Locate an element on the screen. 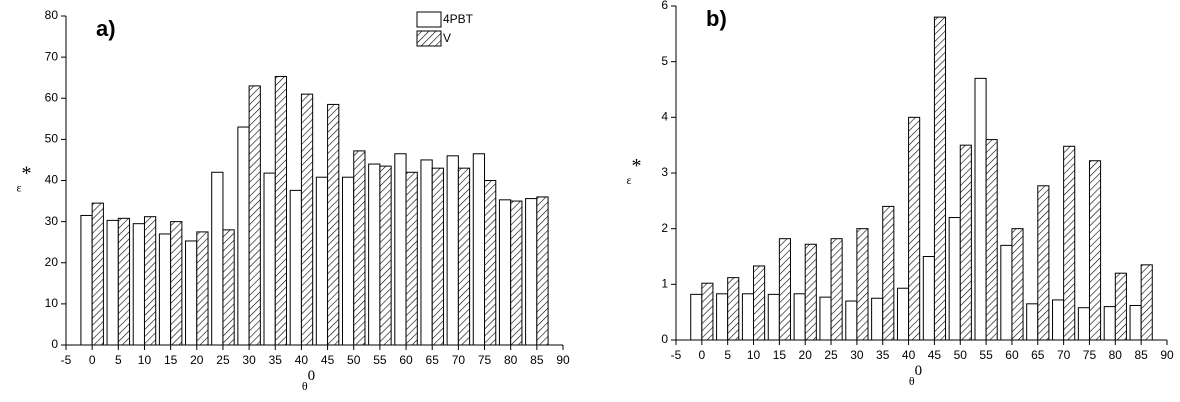 The height and width of the screenshot is (402, 1180). y-tick-label: 50 is located at coordinates (52, 139).